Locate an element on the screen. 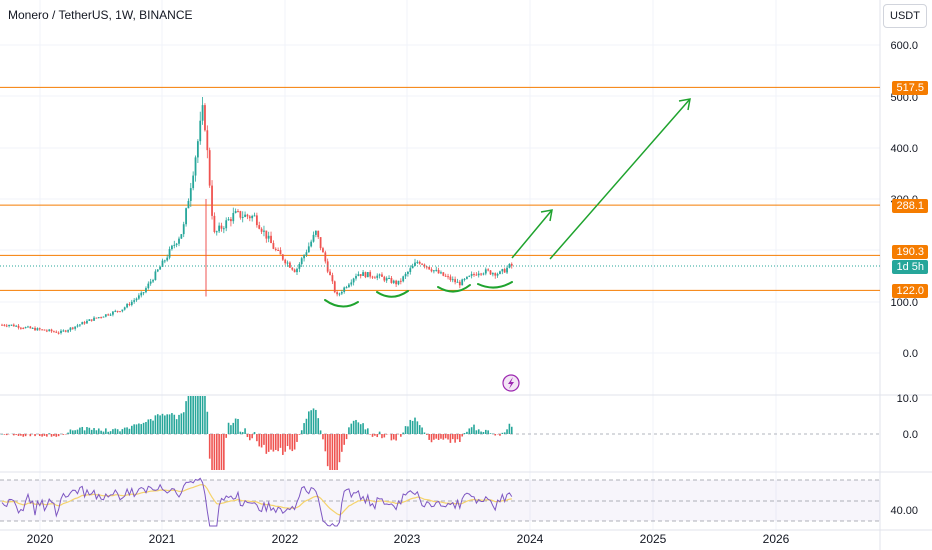 The height and width of the screenshot is (550, 932). lightning-icon is located at coordinates (511, 383).